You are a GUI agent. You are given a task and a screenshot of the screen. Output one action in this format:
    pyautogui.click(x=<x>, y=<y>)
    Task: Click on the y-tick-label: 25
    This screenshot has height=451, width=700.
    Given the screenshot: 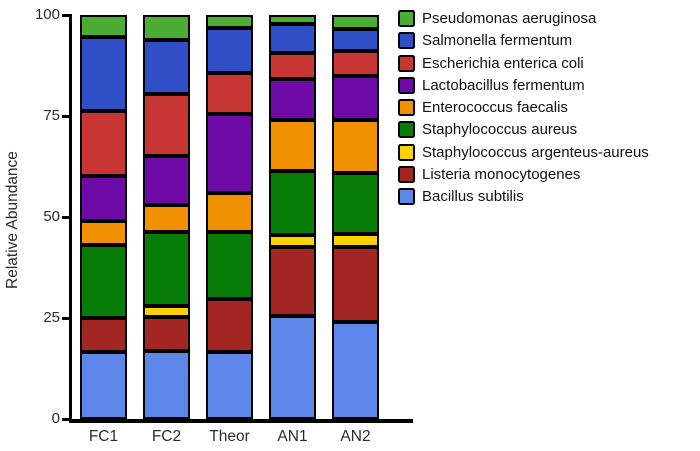 What is the action you would take?
    pyautogui.click(x=51, y=317)
    